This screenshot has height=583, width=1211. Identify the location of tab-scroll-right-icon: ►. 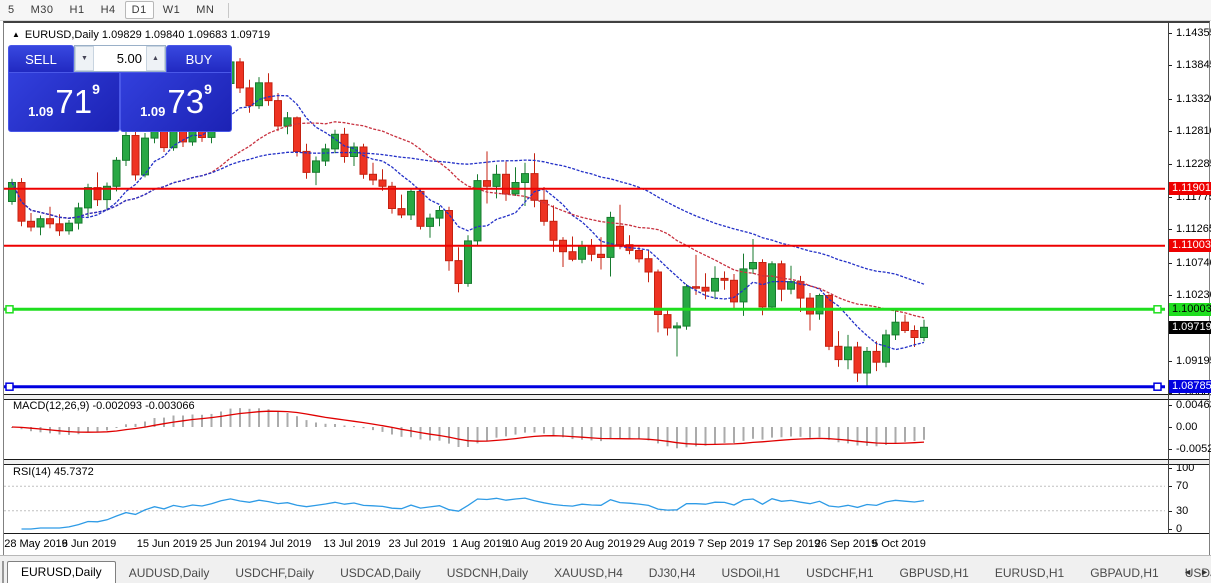
(1204, 572).